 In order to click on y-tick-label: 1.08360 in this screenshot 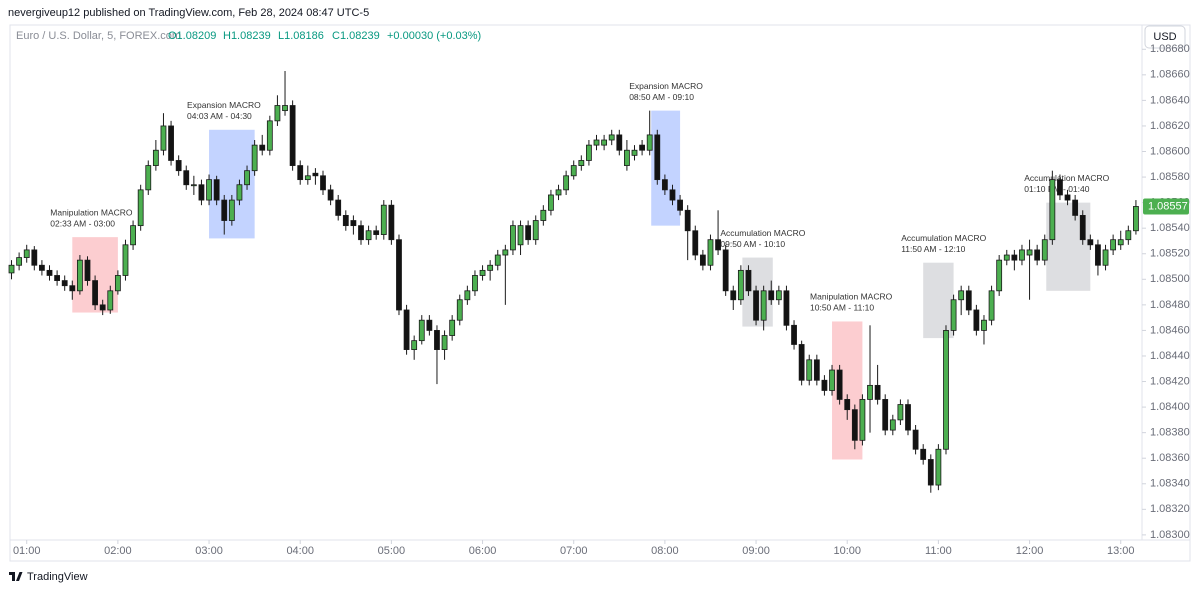, I will do `click(1170, 458)`.